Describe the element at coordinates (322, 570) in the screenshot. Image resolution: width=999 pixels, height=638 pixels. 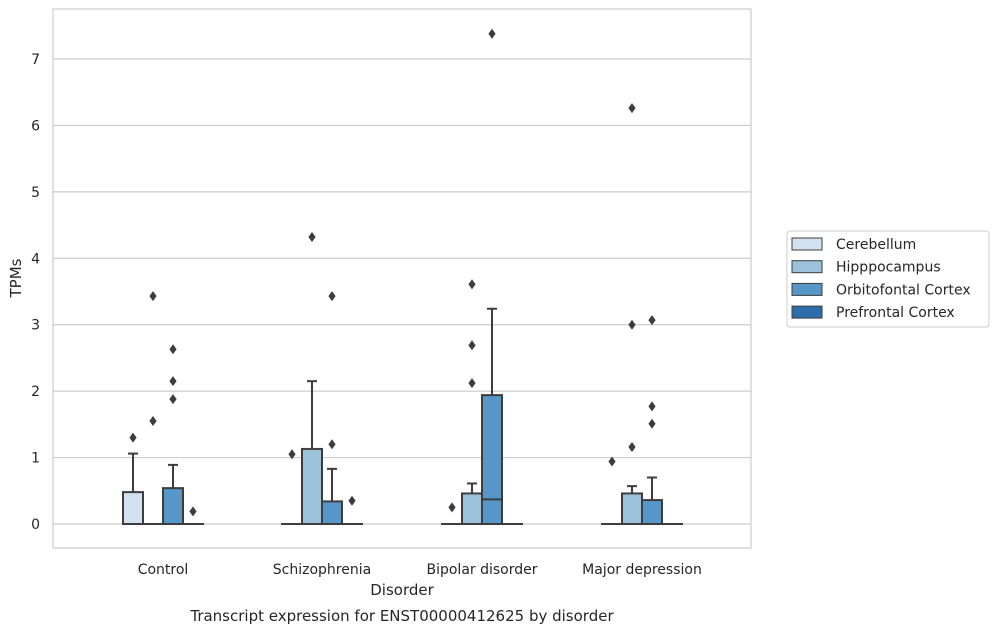
I see `x-tick-label: Schizophrenia` at that location.